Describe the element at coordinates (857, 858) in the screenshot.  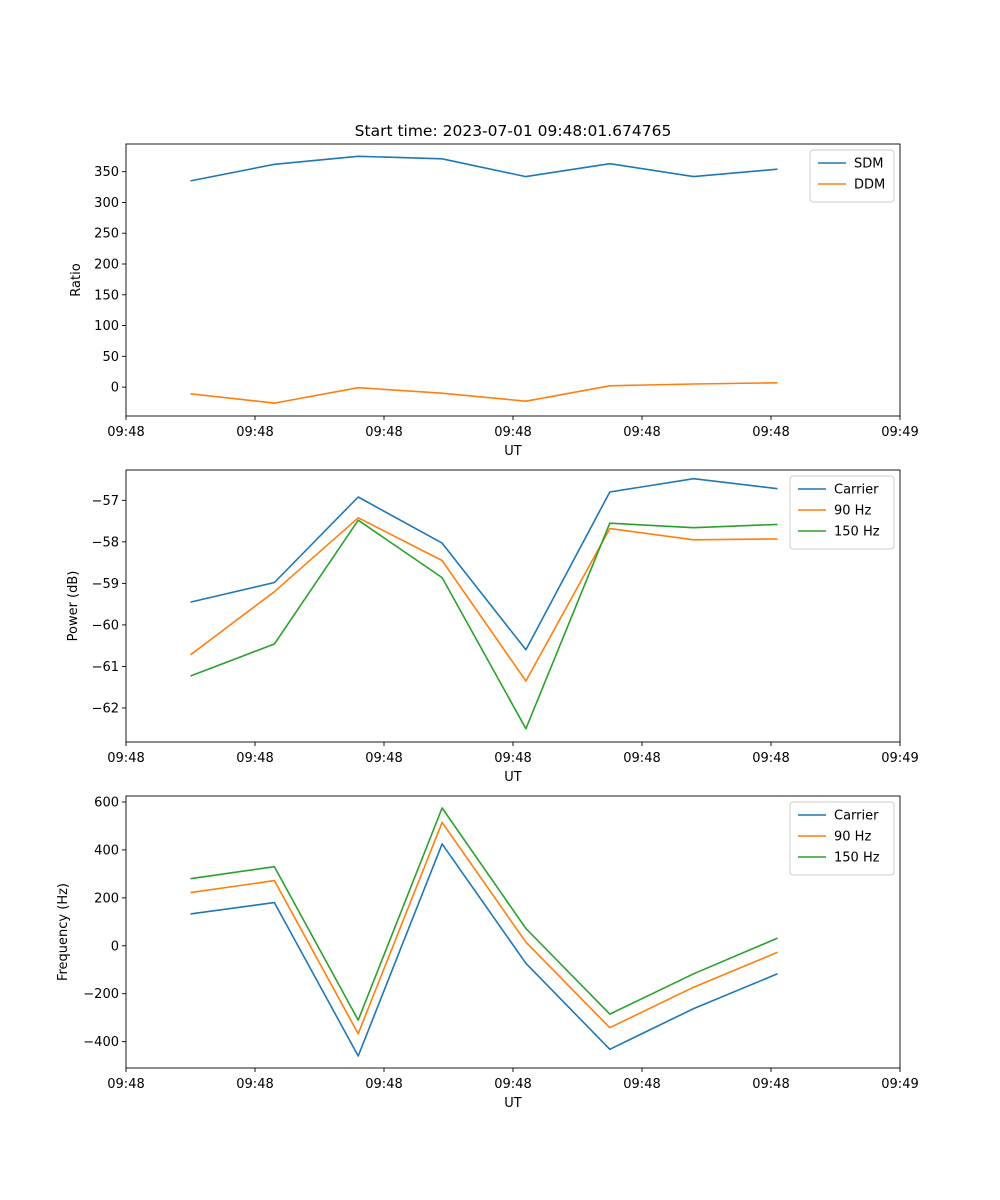
I see `frequency-legend-label-150-hz: 150 Hz` at that location.